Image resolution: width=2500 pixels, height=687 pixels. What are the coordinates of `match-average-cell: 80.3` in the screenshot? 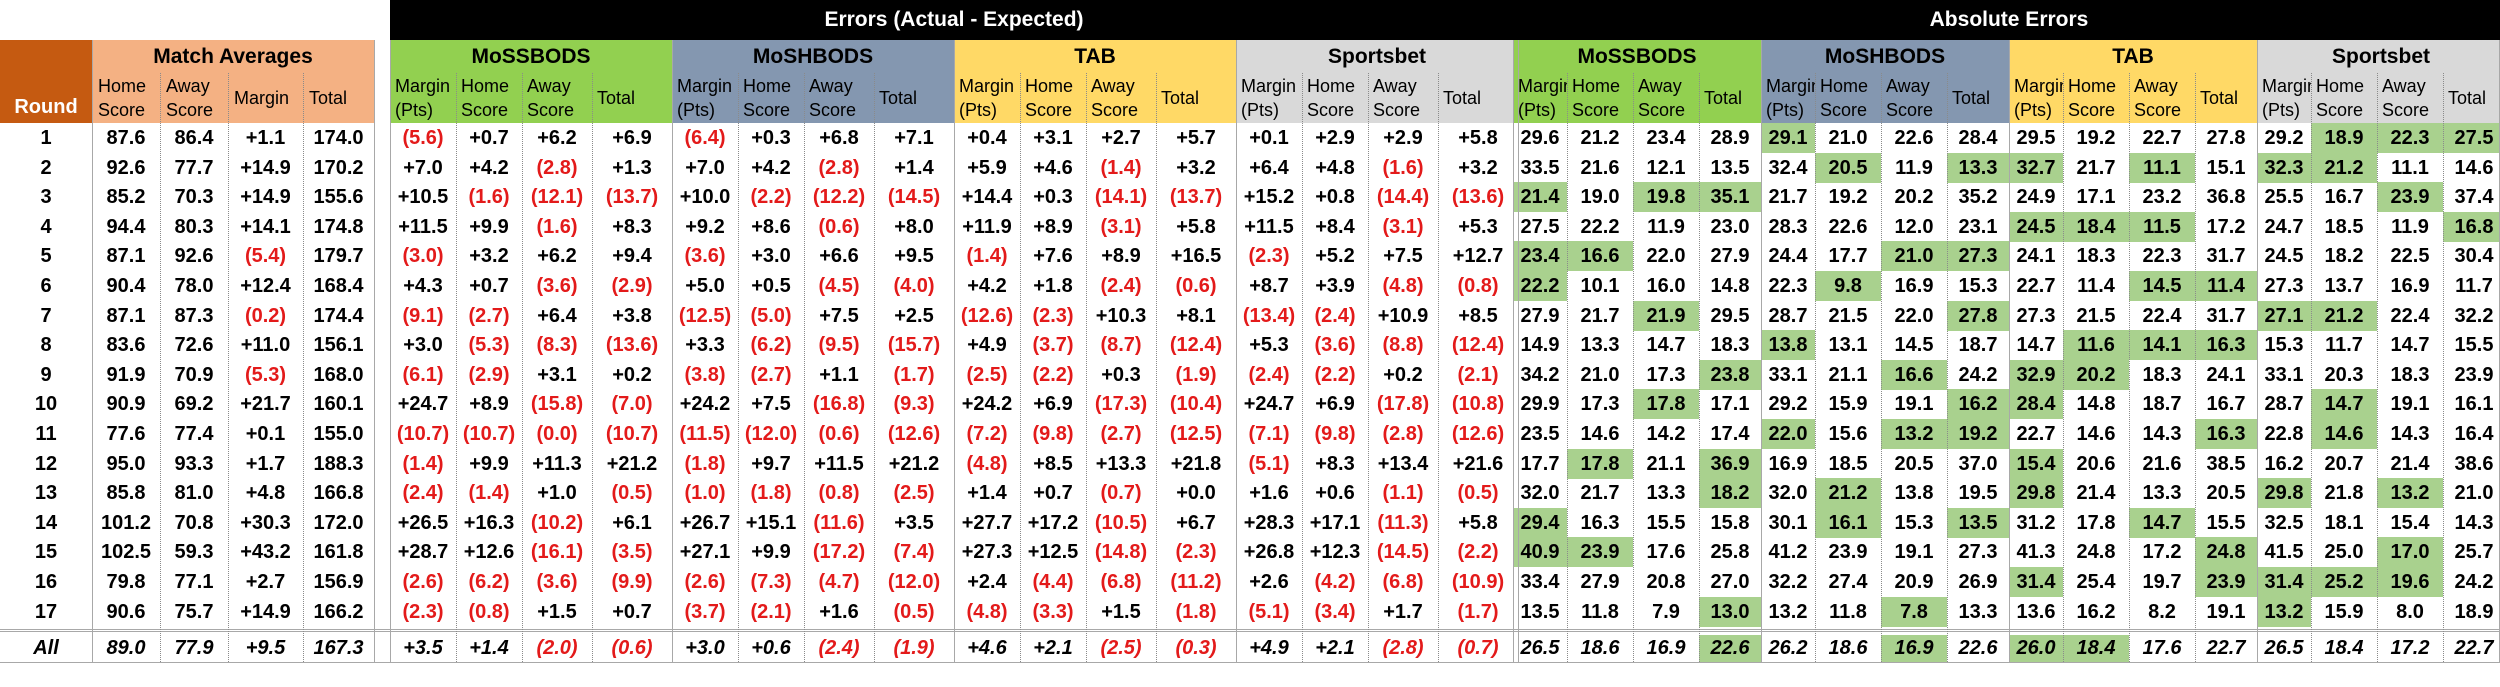 It's located at (194, 226).